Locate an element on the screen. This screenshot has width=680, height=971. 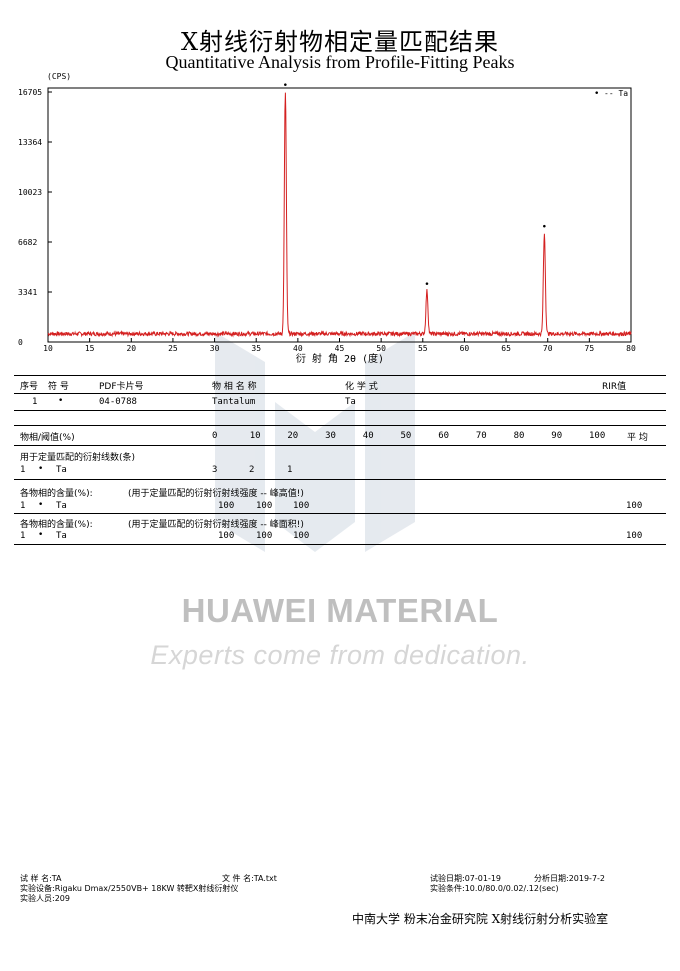
y-axis-unit: (CPS) is located at coordinates (59, 76).